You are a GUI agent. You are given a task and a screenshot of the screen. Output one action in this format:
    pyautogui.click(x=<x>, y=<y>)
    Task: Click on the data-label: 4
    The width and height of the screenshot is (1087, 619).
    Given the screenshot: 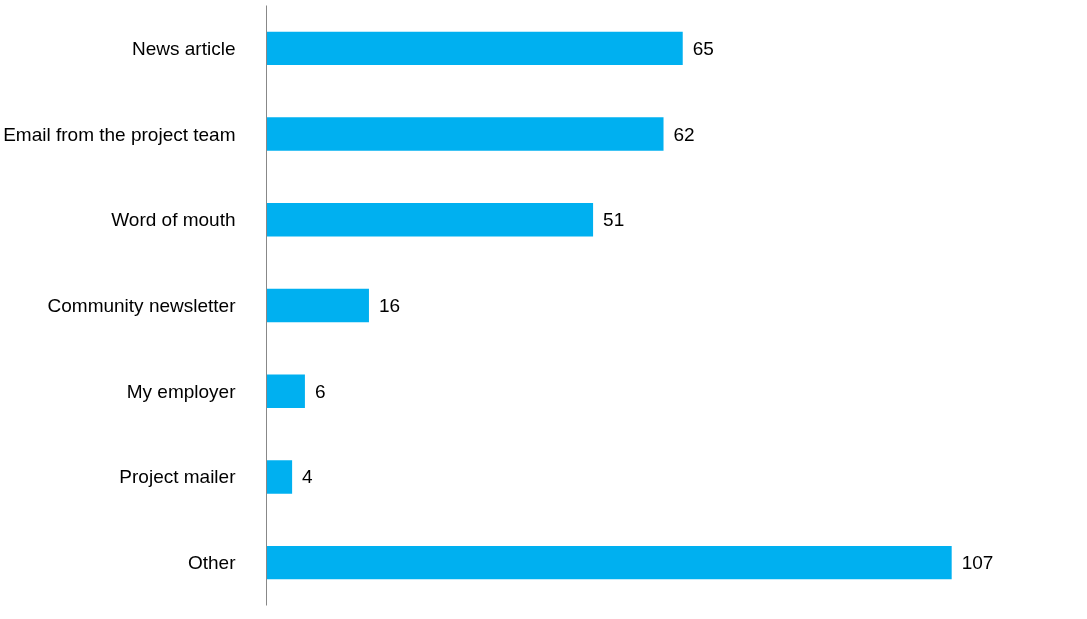 What is the action you would take?
    pyautogui.click(x=308, y=477)
    